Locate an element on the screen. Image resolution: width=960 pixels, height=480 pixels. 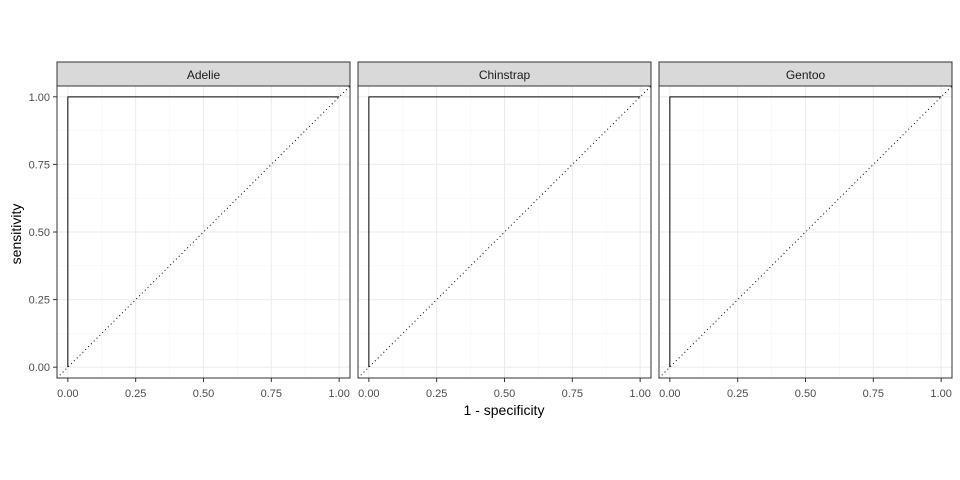
y-tick-label: 0.50 is located at coordinates (39, 233).